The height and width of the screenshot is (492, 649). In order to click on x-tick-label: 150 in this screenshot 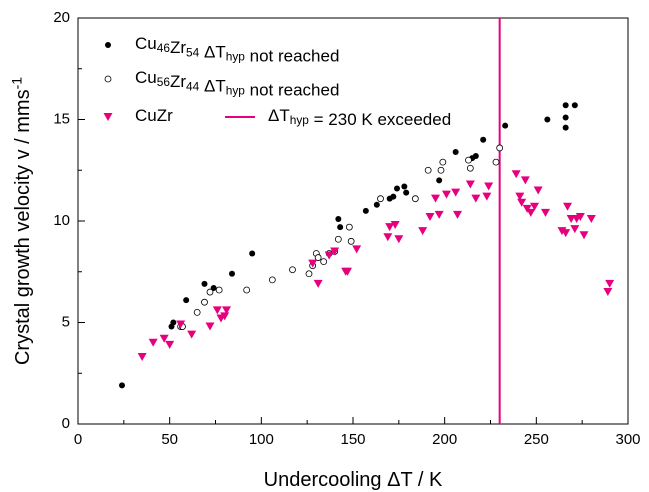, I will do `click(352, 439)`.